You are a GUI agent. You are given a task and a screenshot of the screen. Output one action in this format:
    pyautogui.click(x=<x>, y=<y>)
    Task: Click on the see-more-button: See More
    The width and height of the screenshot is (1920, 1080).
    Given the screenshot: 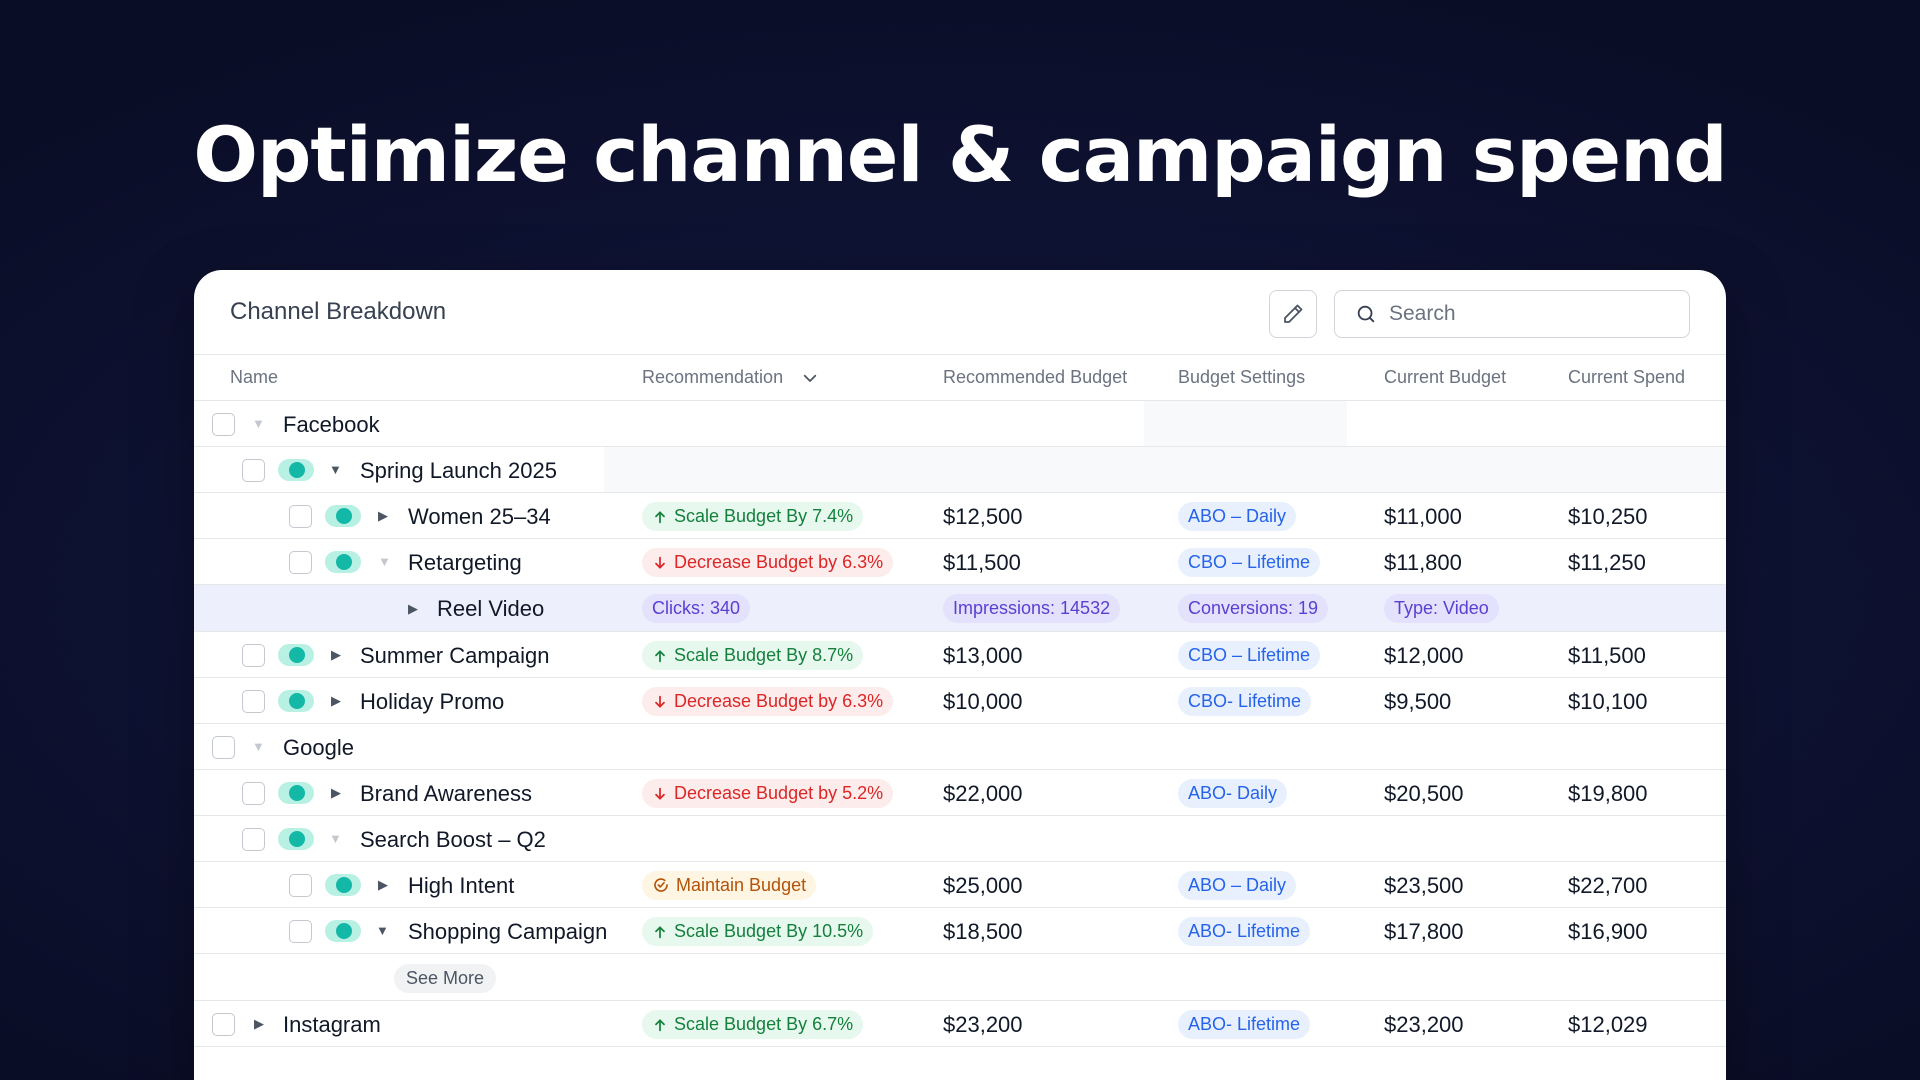 What is the action you would take?
    pyautogui.click(x=445, y=978)
    